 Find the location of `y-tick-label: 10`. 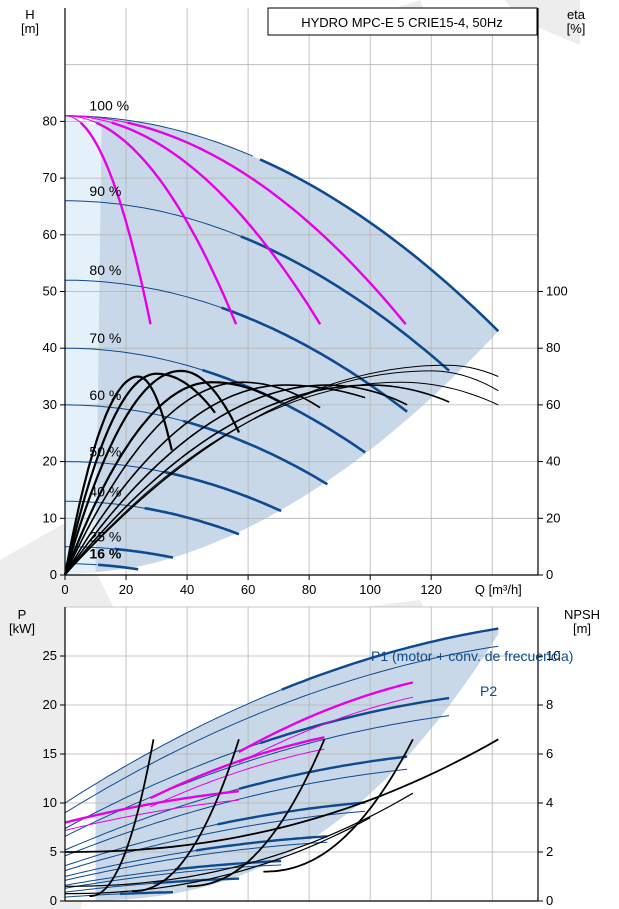

y-tick-label: 10 is located at coordinates (50, 517).